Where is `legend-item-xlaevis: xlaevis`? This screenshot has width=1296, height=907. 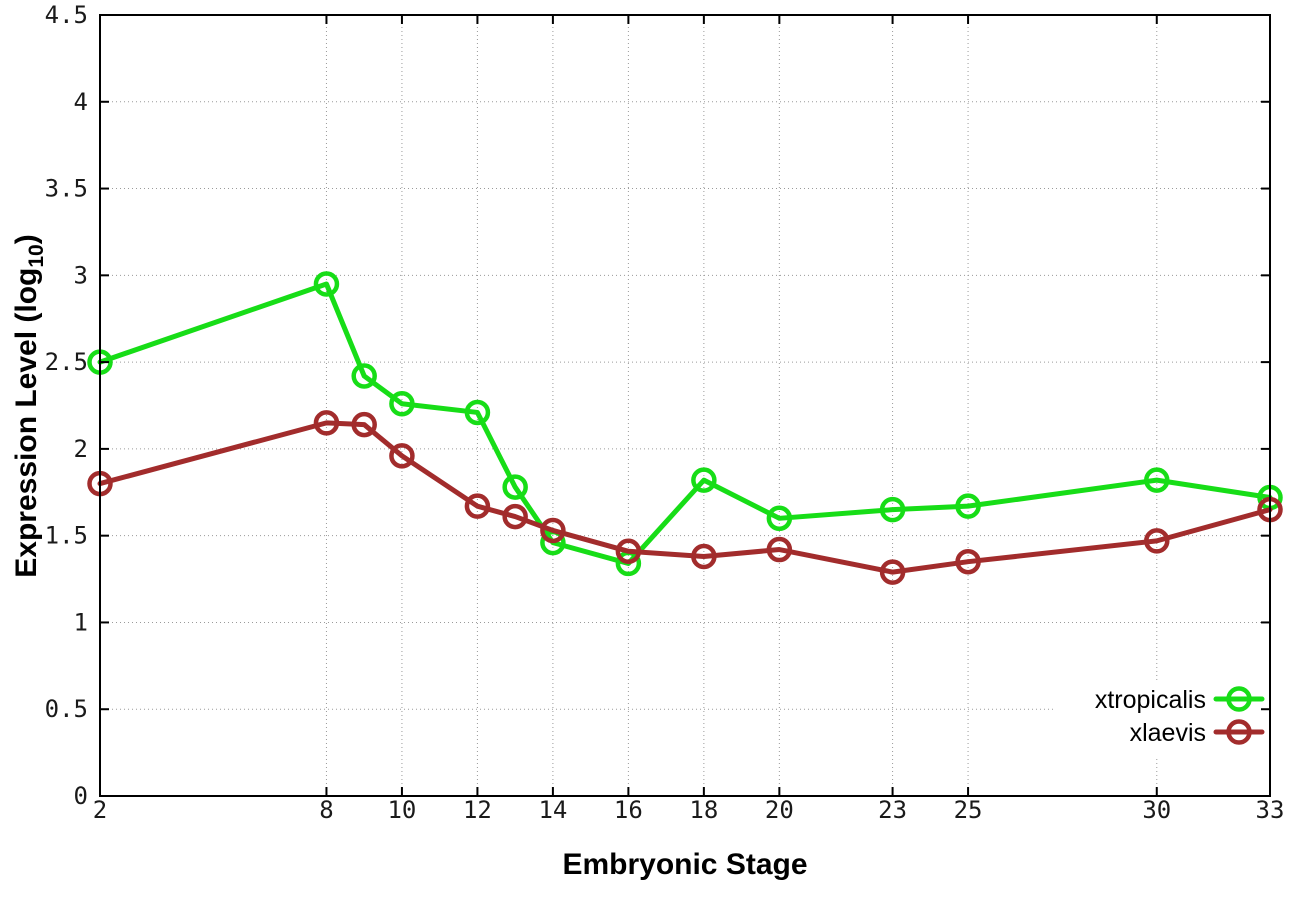 legend-item-xlaevis: xlaevis is located at coordinates (1197, 733).